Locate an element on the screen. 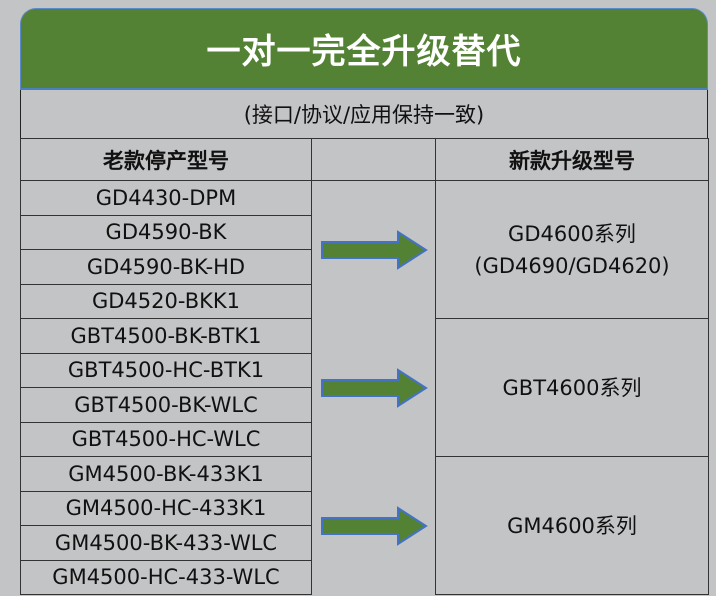 The width and height of the screenshot is (716, 596). table-row: GBT4500-HC-WLC is located at coordinates (364, 439).